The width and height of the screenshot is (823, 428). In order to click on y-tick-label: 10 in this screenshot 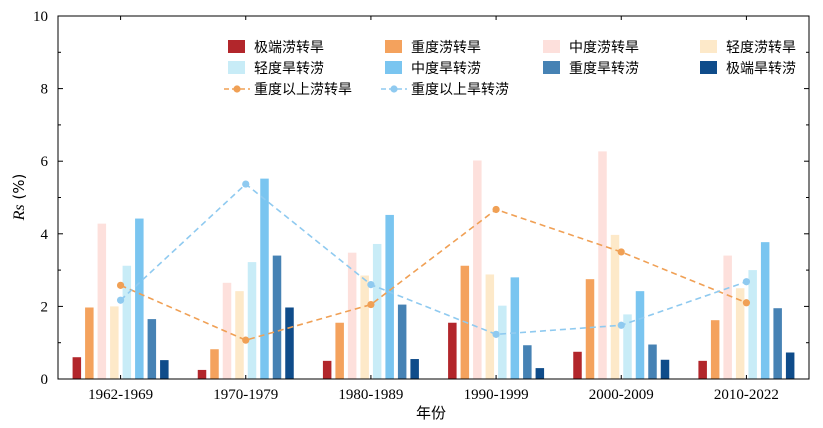, I will do `click(40, 17)`.